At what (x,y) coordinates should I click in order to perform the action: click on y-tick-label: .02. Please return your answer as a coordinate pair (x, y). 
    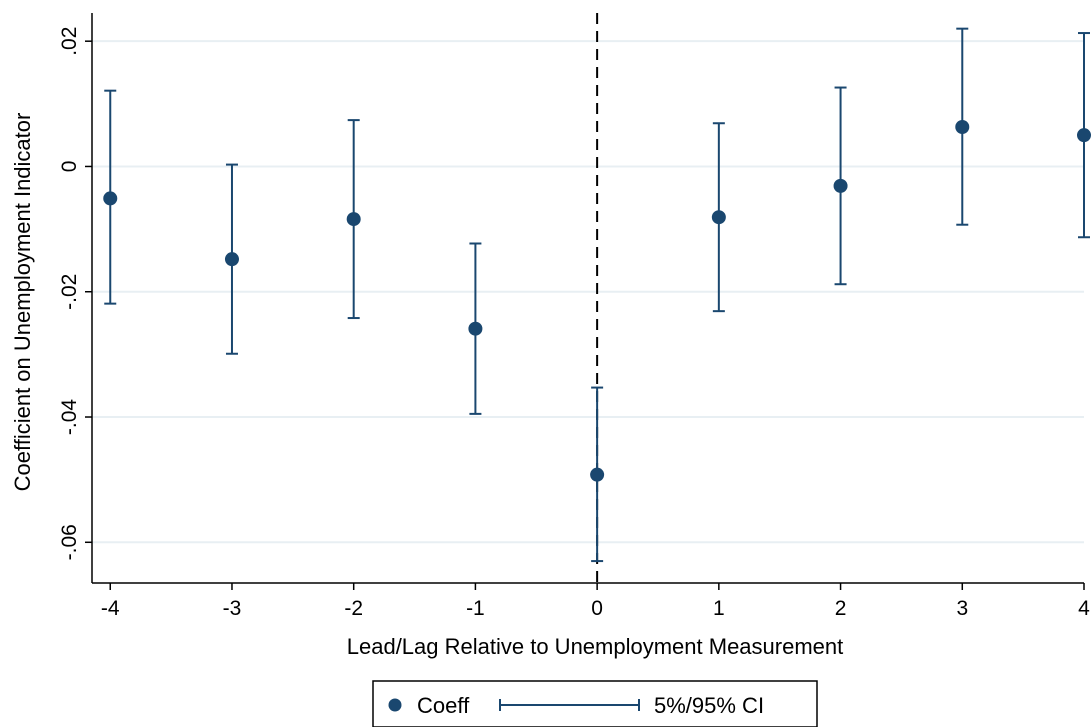
    Looking at the image, I should click on (69, 41).